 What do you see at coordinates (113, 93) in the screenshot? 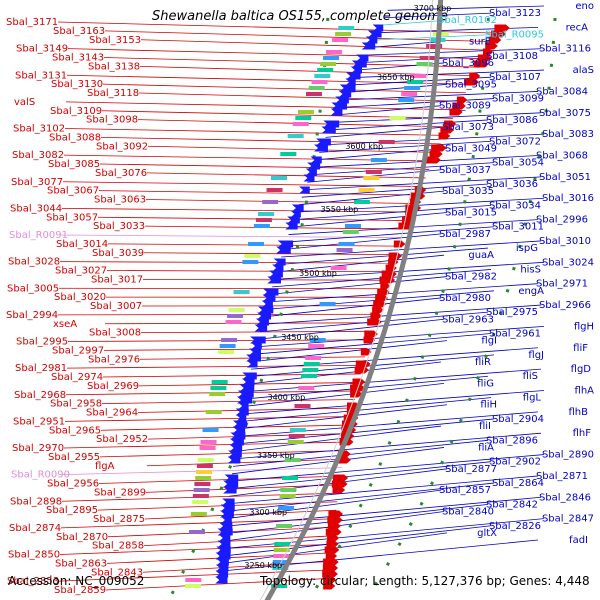
I see `left-gene-label: Sbal_3118` at bounding box center [113, 93].